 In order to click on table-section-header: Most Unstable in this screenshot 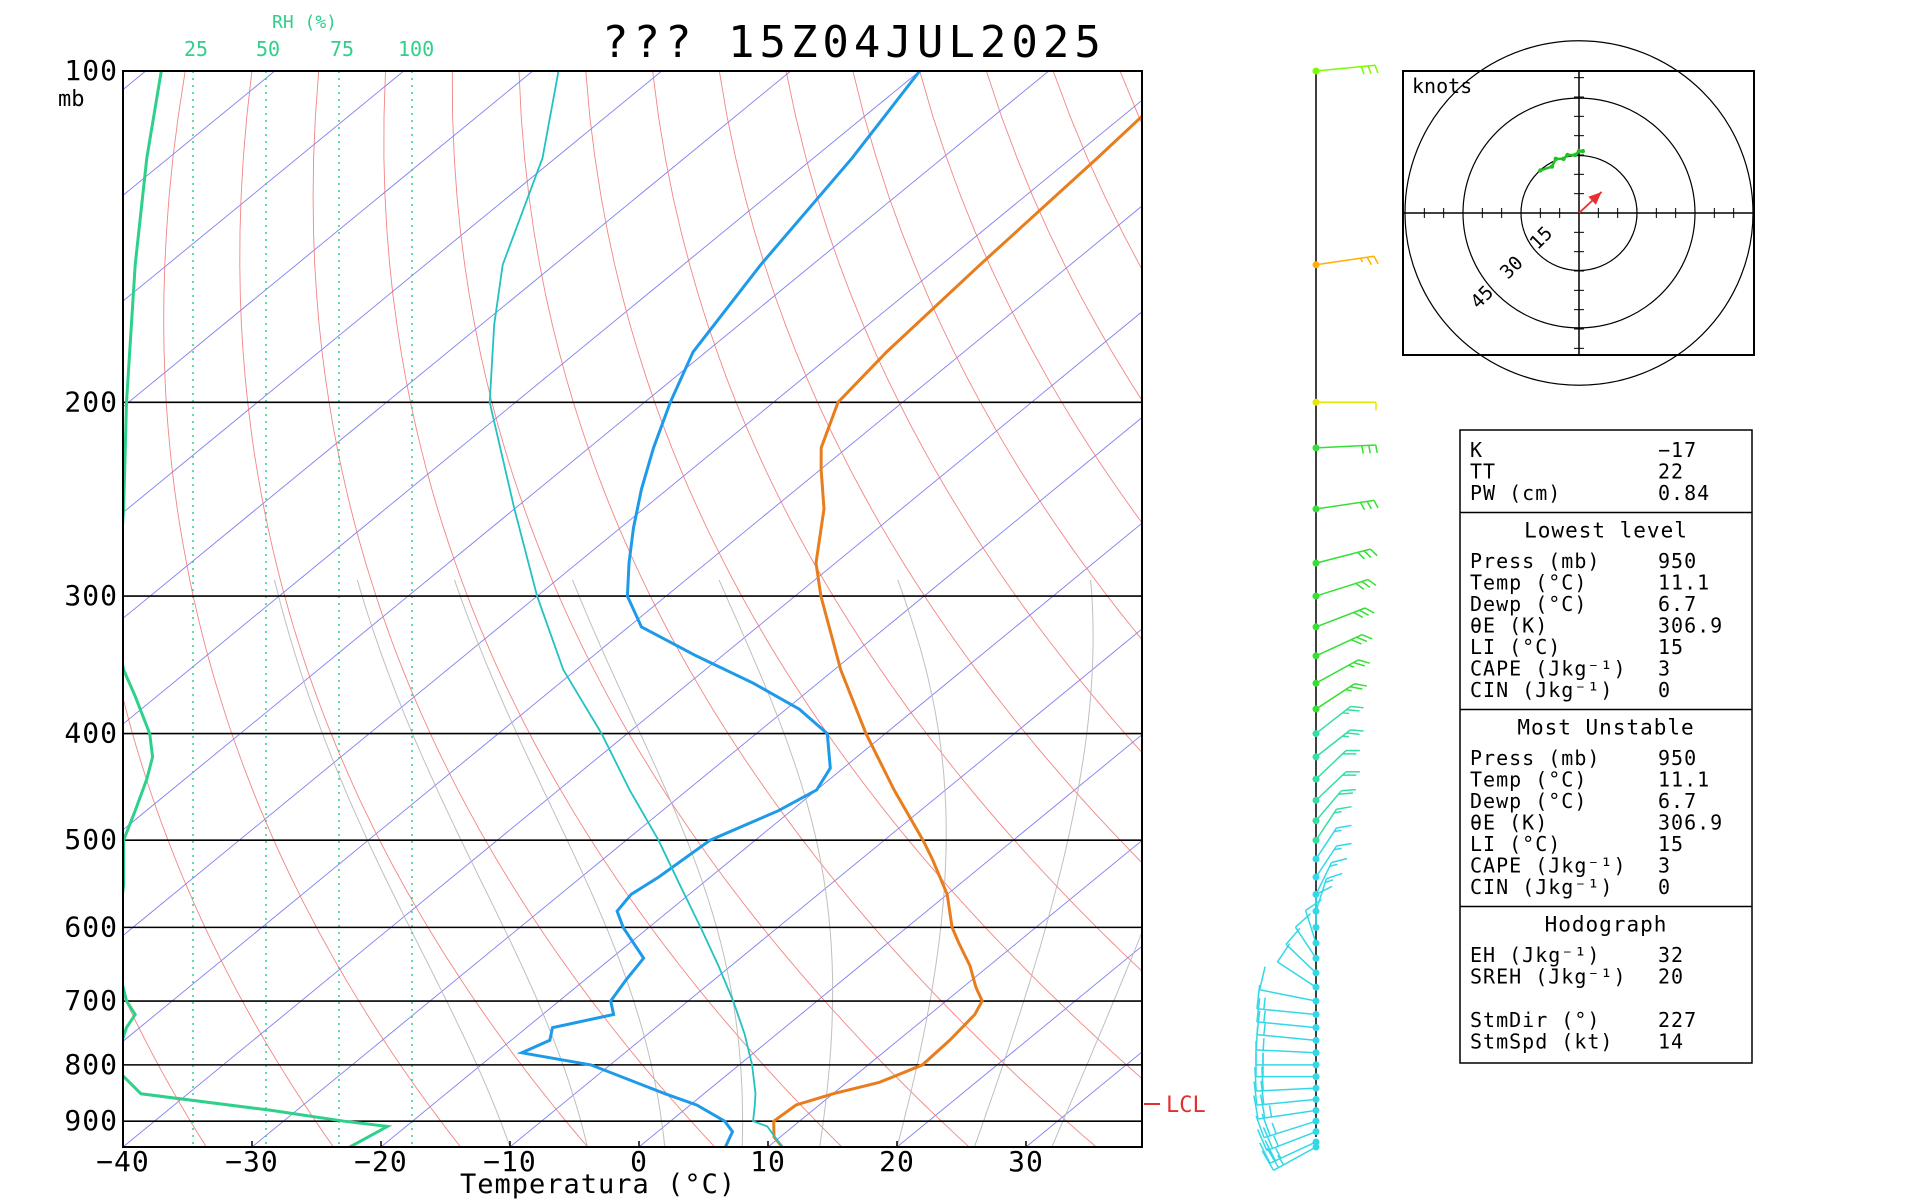, I will do `click(1605, 728)`.